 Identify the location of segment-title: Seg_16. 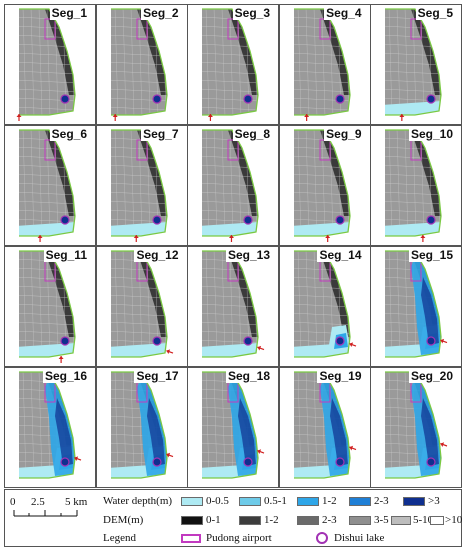
(65, 376).